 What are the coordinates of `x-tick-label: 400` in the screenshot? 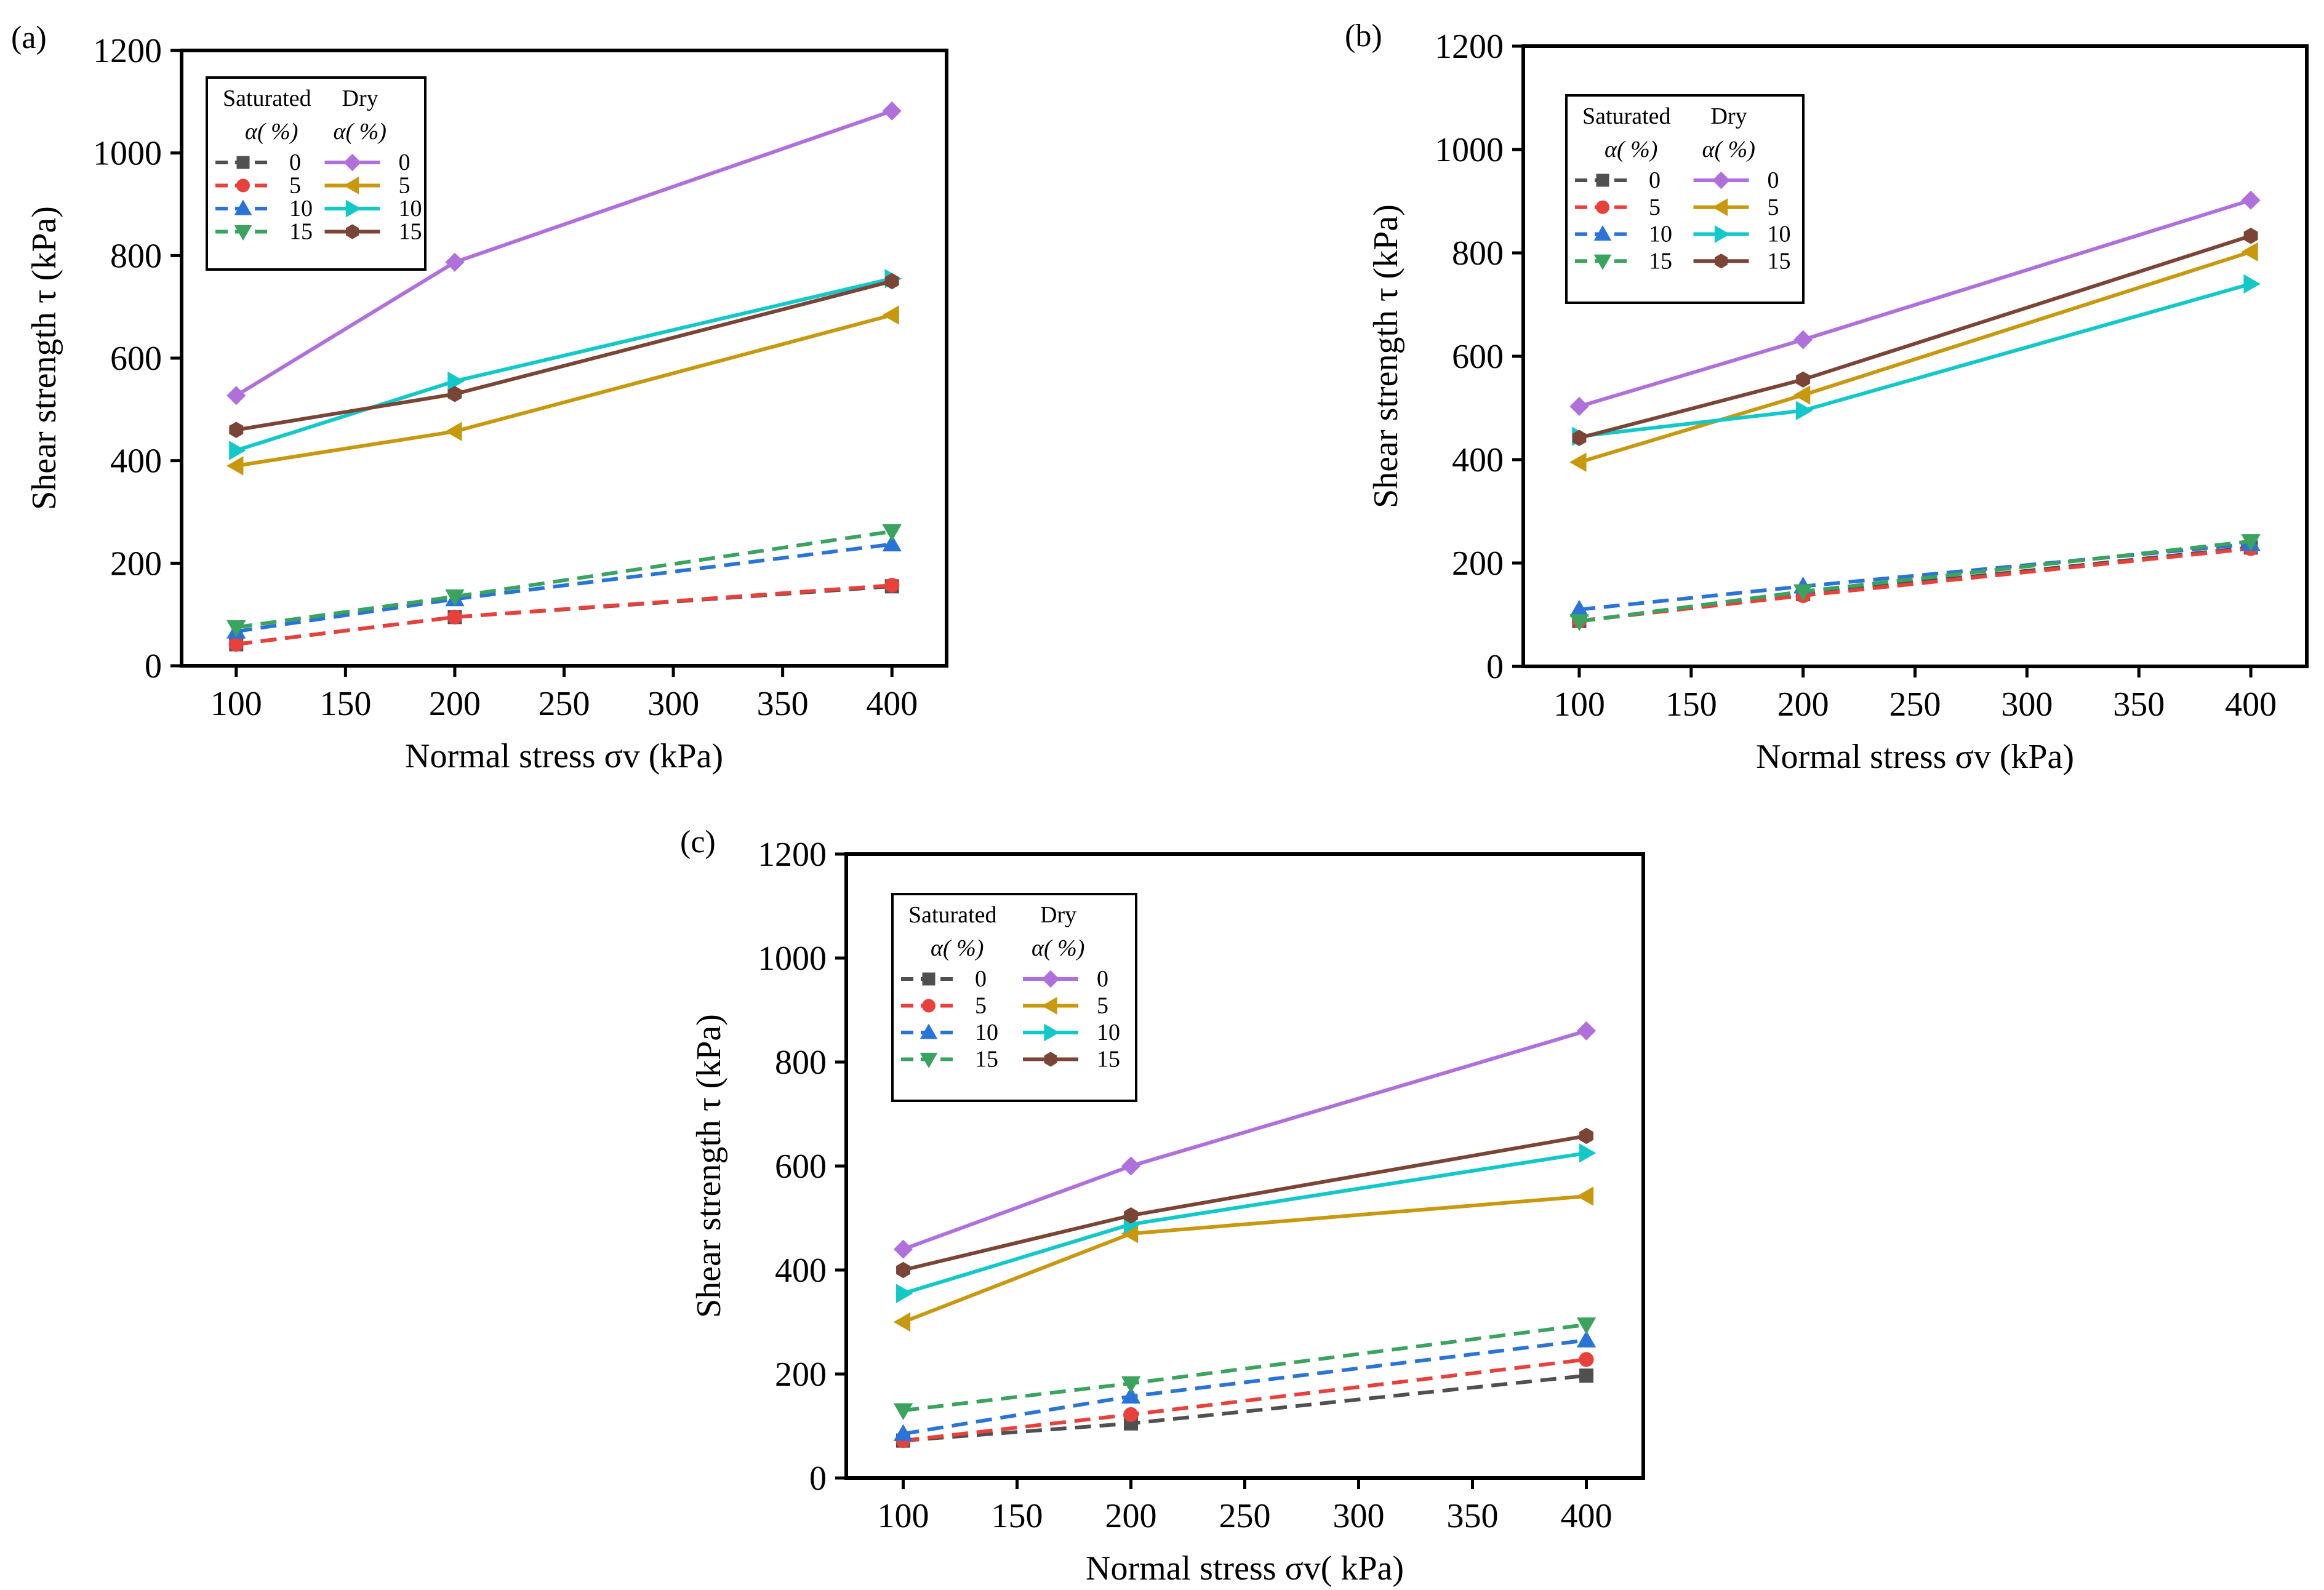 It's located at (1587, 1516).